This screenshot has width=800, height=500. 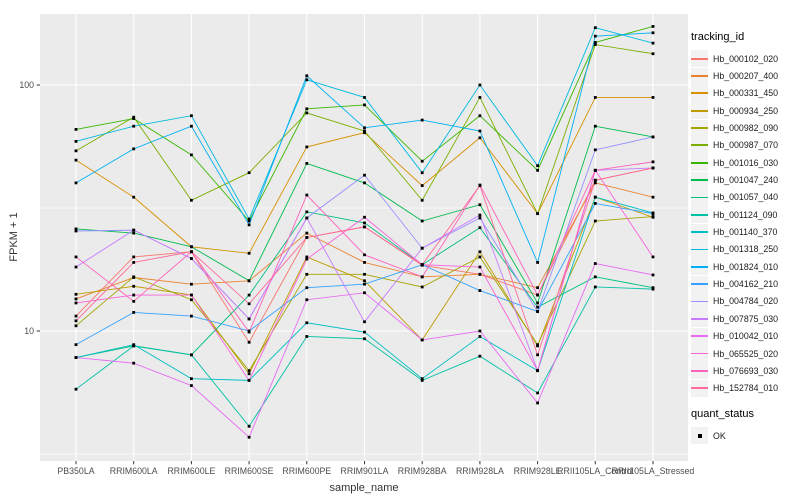 I want to click on x-tick-label: RRIM928LE, so click(x=538, y=471).